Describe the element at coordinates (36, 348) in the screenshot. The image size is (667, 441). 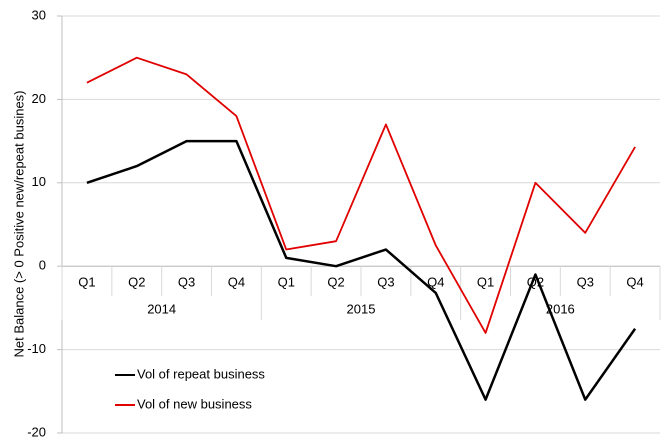
I see `y-tick-label: -10` at that location.